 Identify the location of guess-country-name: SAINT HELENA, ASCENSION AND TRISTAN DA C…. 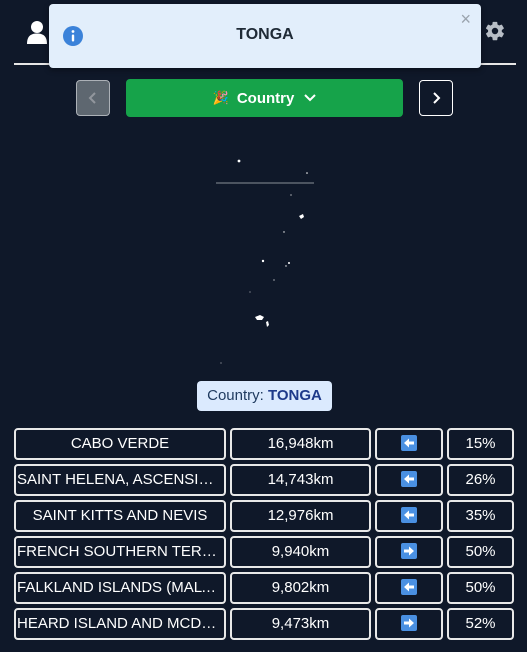
(120, 480).